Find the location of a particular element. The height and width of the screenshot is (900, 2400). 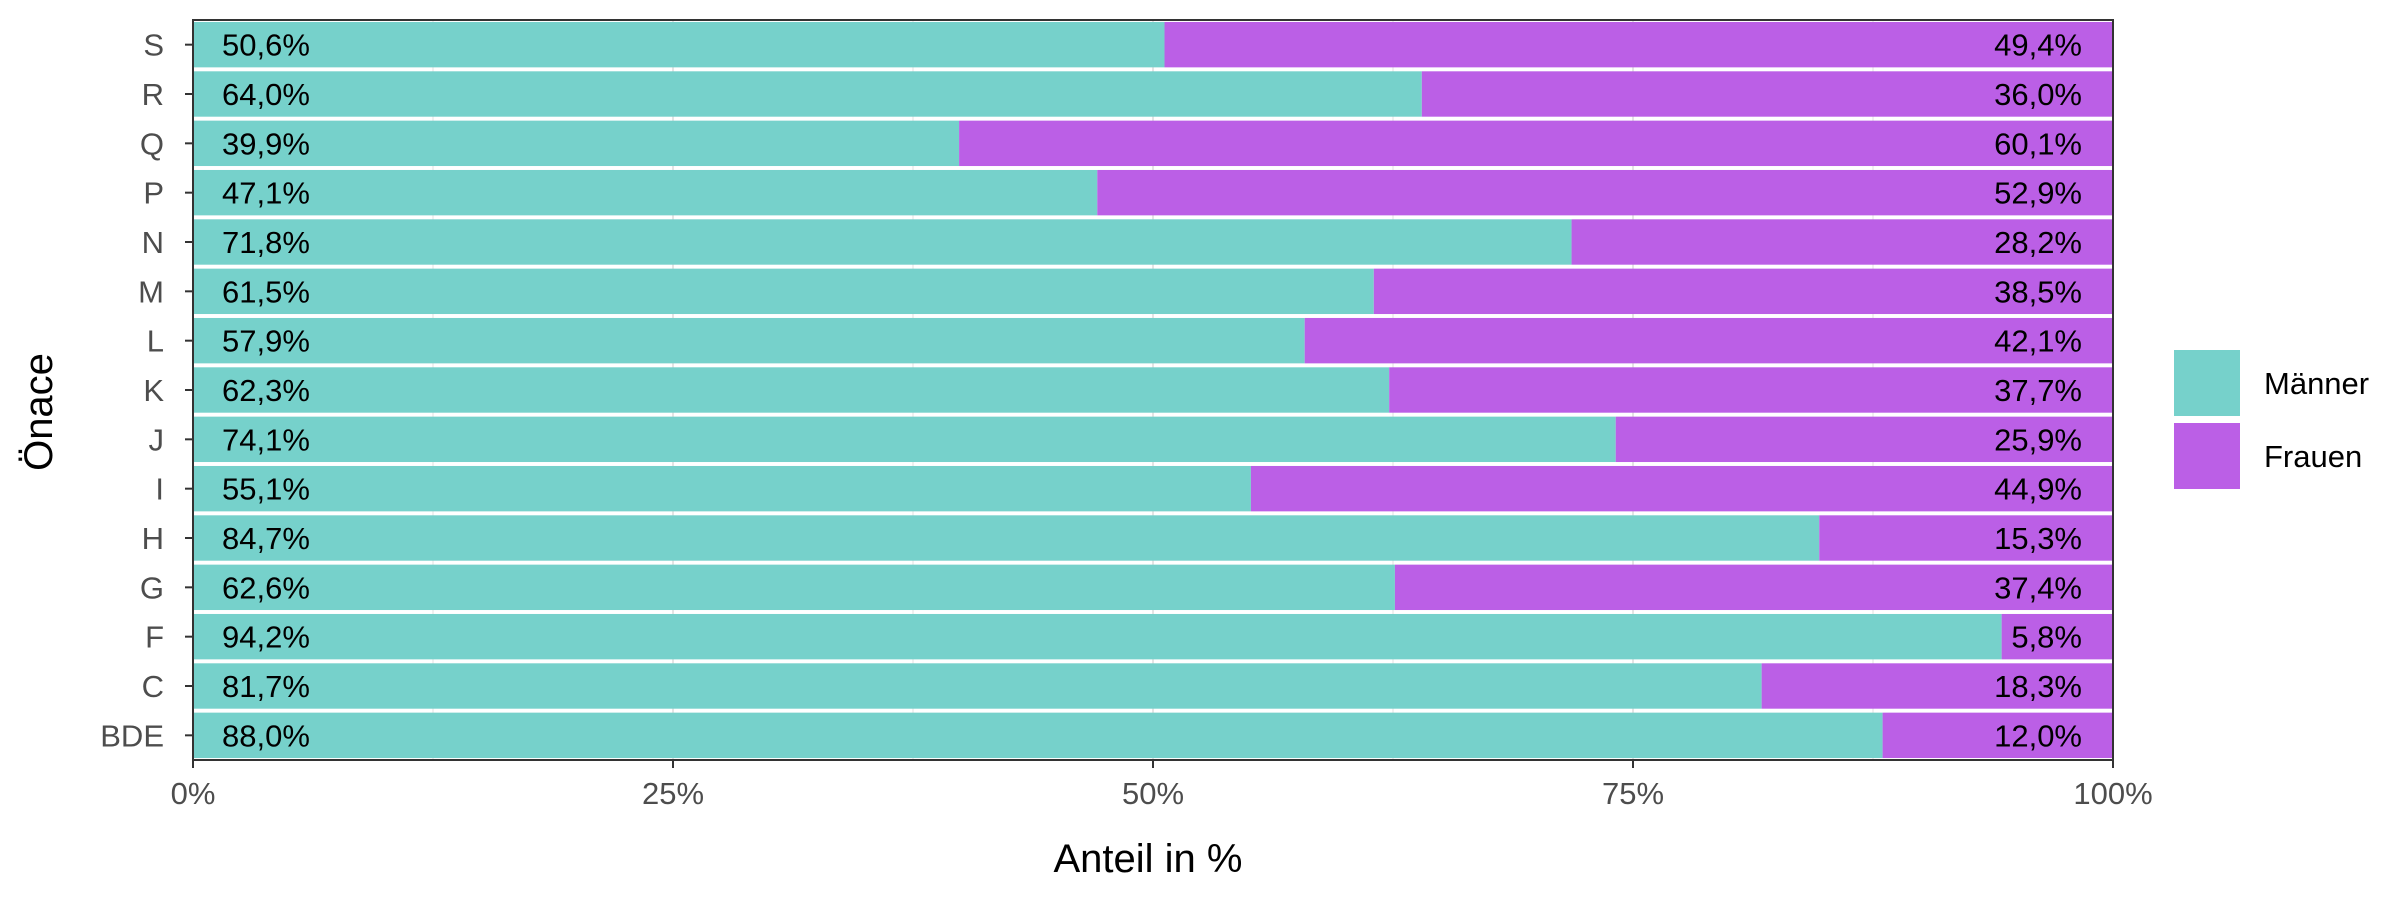

bar-maenner-j is located at coordinates (904, 439).